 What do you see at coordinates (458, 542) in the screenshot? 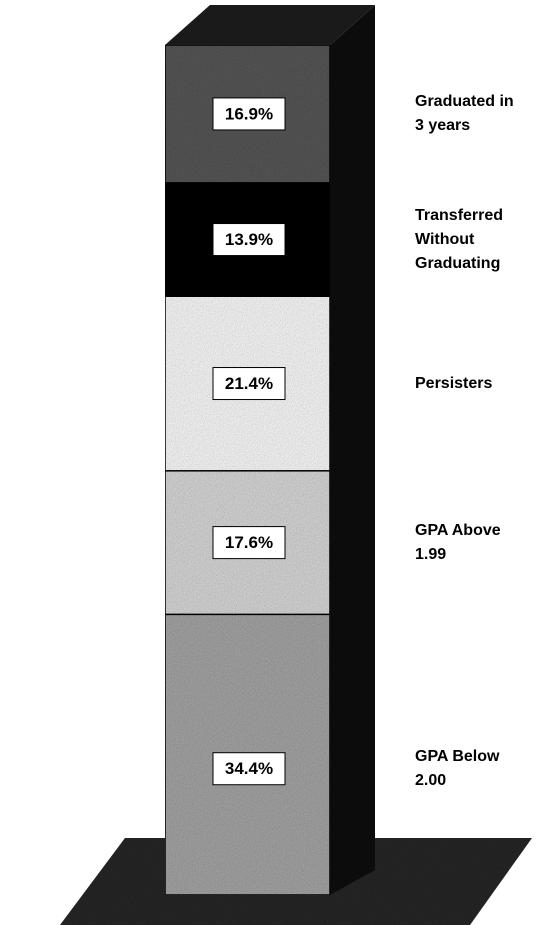
I see `category-label: GPA Above 1.99` at bounding box center [458, 542].